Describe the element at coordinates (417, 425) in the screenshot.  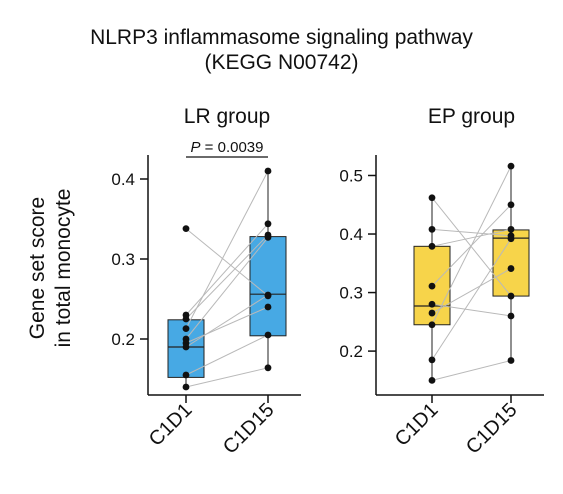
I see `ep-x-tick-label: C1D1` at that location.